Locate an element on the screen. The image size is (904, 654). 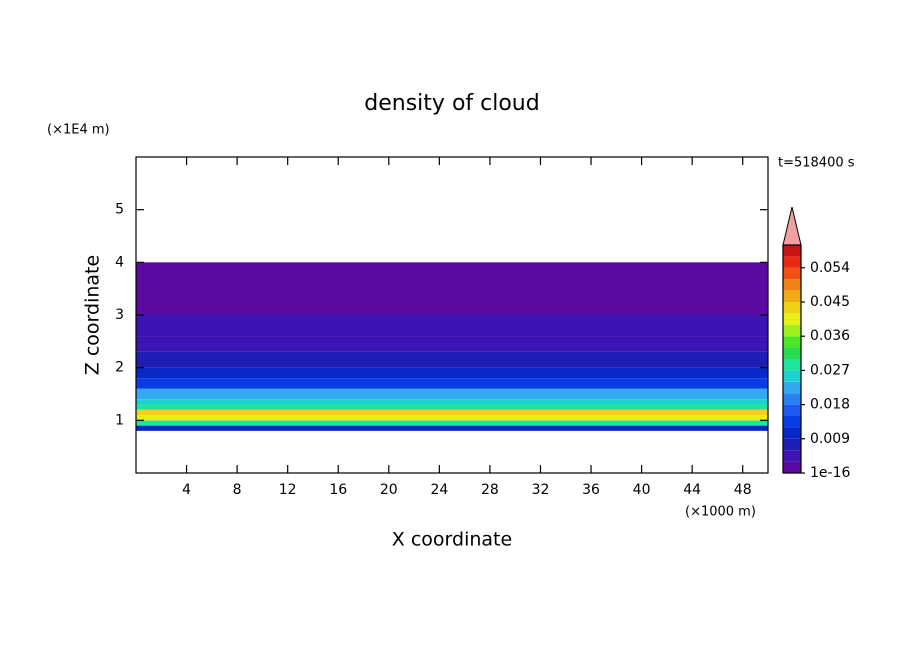
x-tick-label: 32 is located at coordinates (541, 490).